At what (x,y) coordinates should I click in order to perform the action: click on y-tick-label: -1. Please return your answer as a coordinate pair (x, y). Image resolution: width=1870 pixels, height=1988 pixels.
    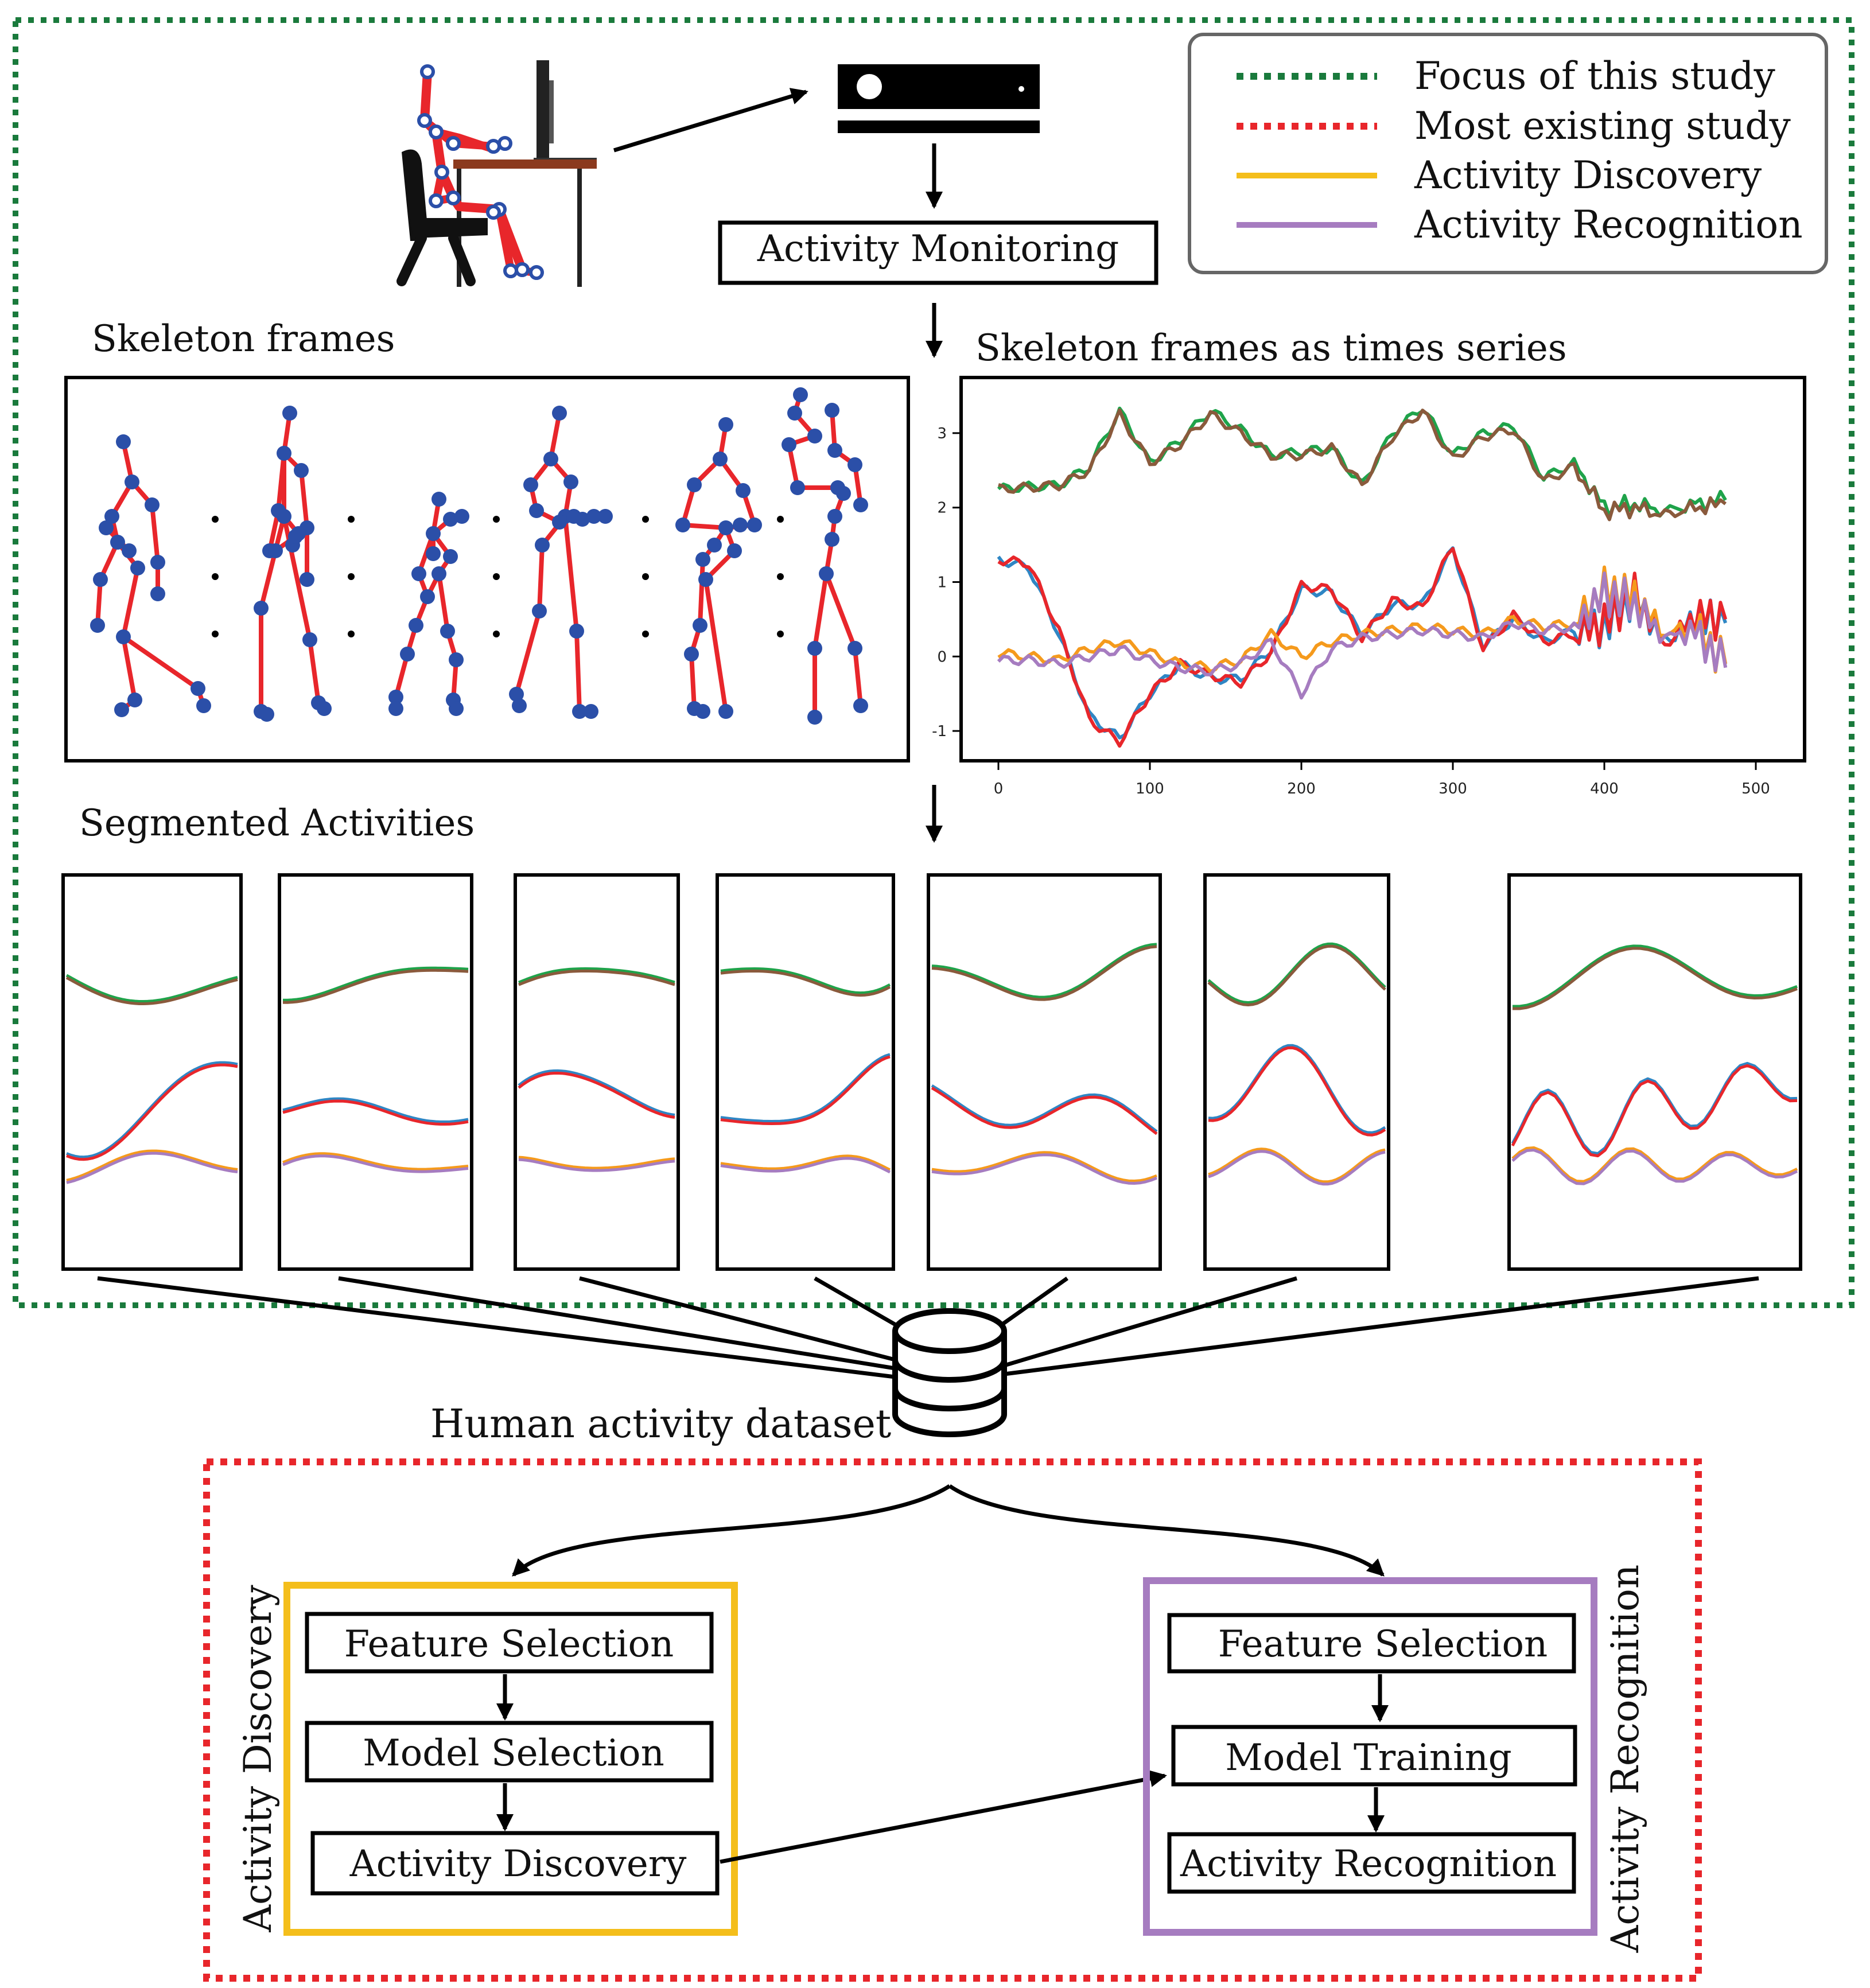
    Looking at the image, I should click on (939, 732).